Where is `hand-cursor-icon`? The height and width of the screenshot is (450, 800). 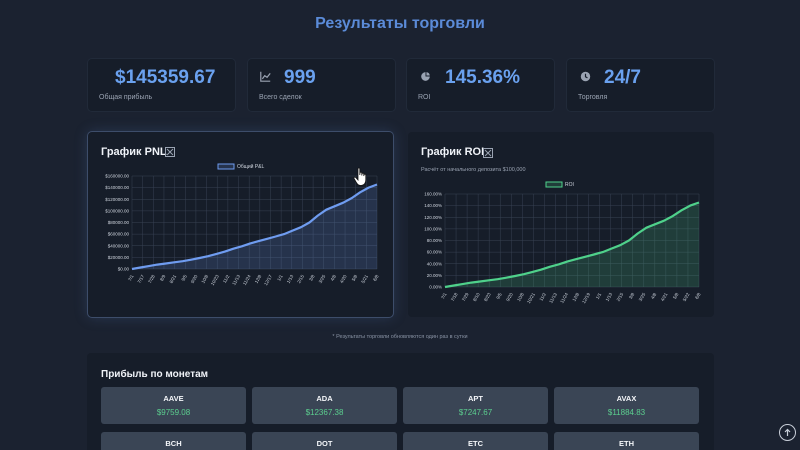
hand-cursor-icon is located at coordinates (360, 176).